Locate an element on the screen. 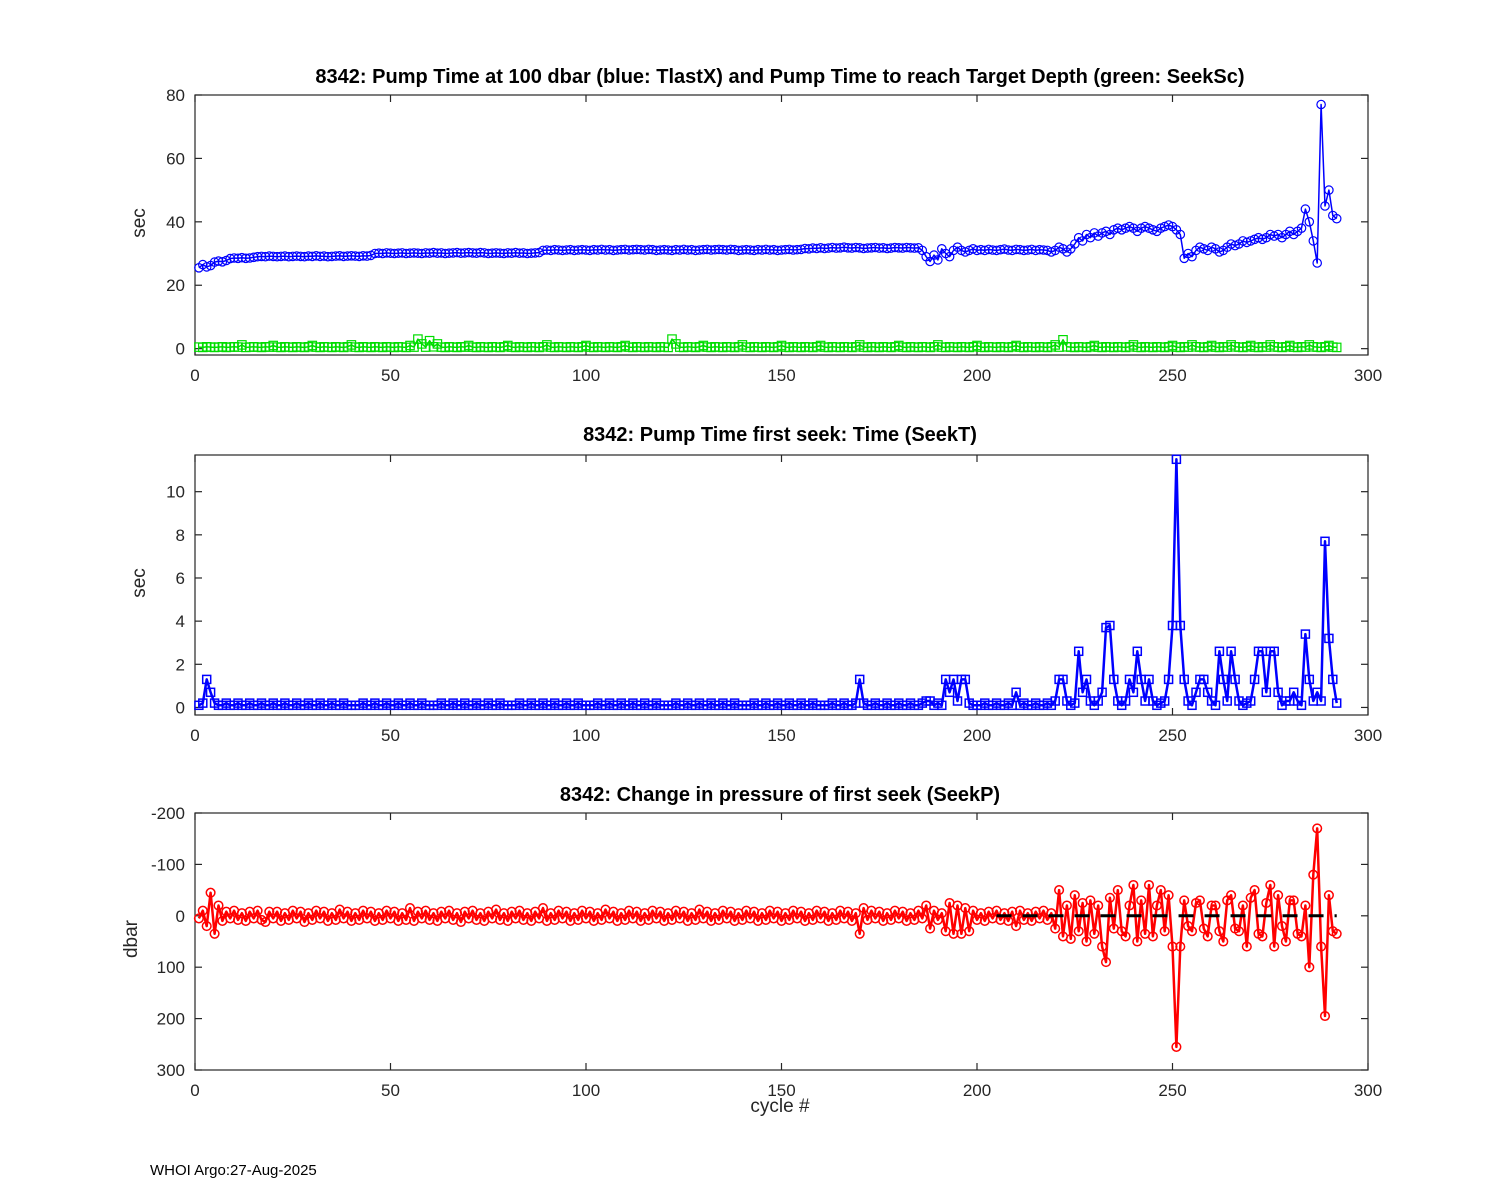  x-axis-label: cycle # is located at coordinates (780, 1106).